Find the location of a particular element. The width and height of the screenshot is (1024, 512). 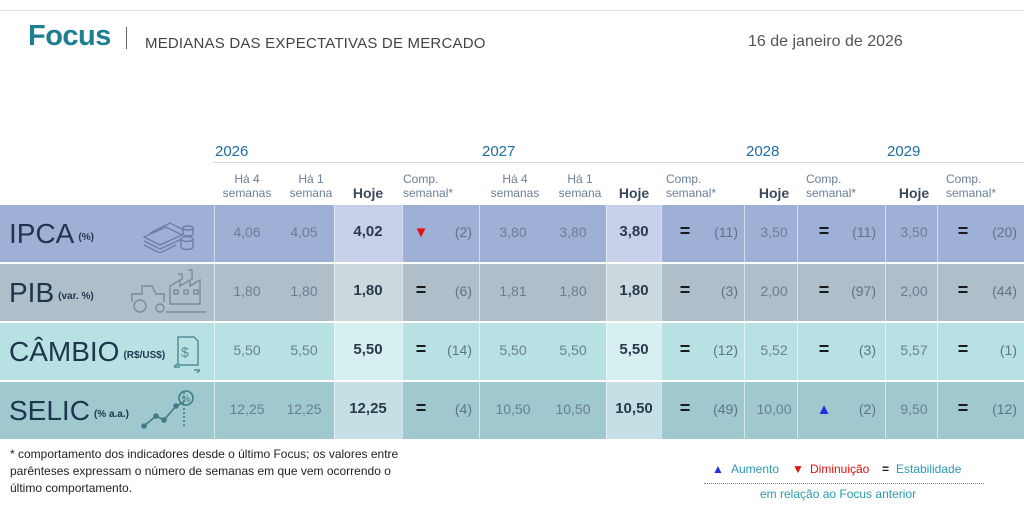

year-2029: 2029 is located at coordinates (904, 151).